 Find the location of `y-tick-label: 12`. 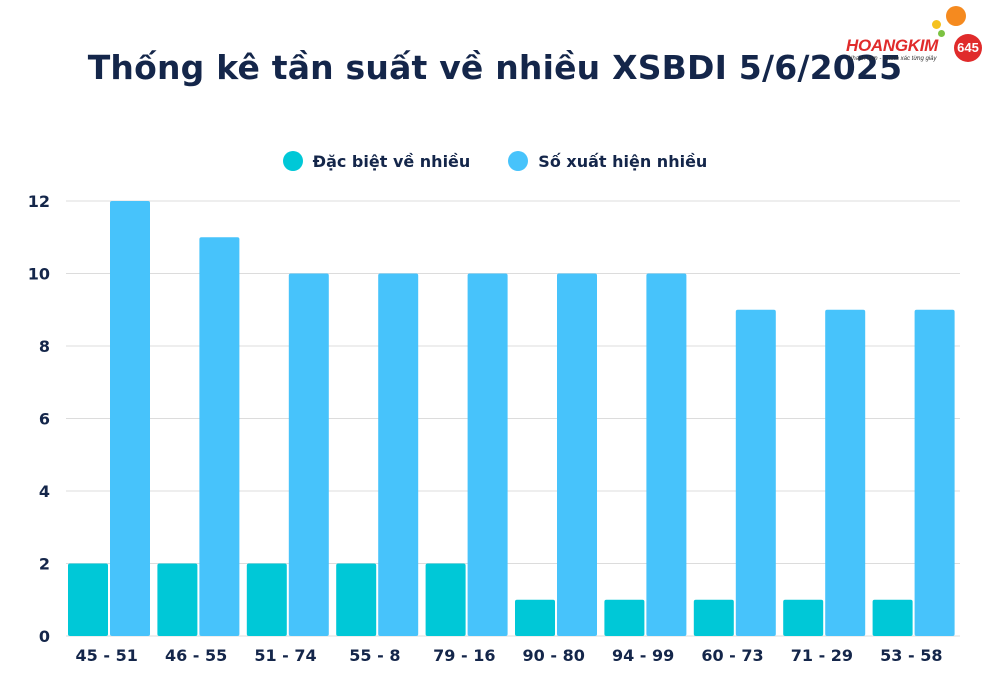

y-tick-label: 12 is located at coordinates (39, 201).